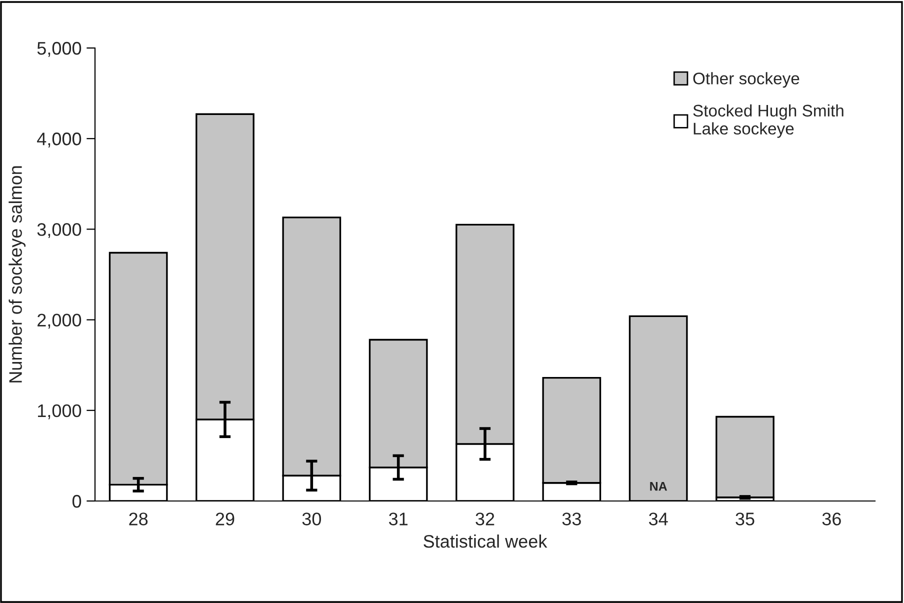 The height and width of the screenshot is (603, 904). Describe the element at coordinates (659, 486) in the screenshot. I see `annotation: NA` at that location.